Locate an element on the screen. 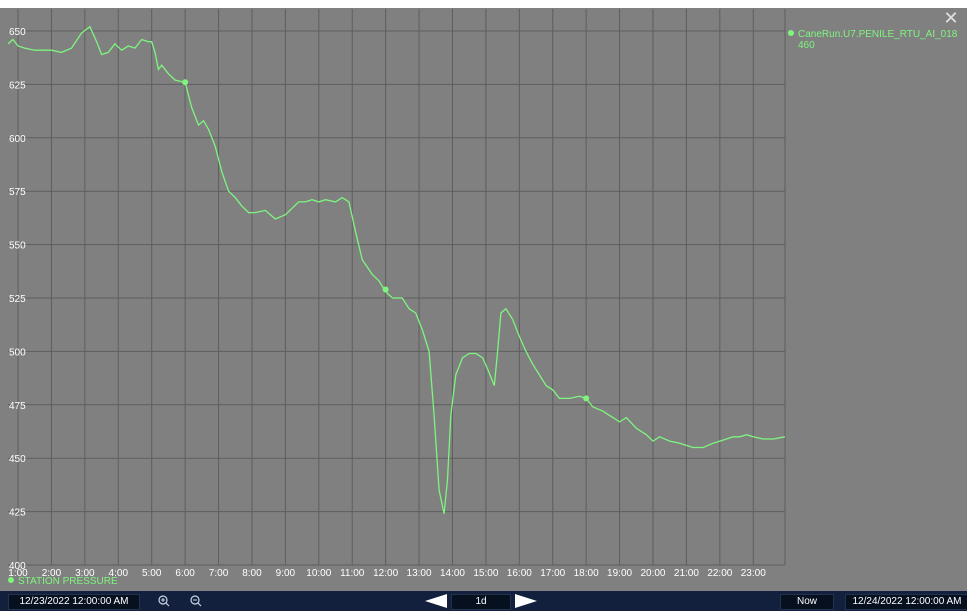 This screenshot has height=611, width=967. y-tick-label: 575 is located at coordinates (17, 192).